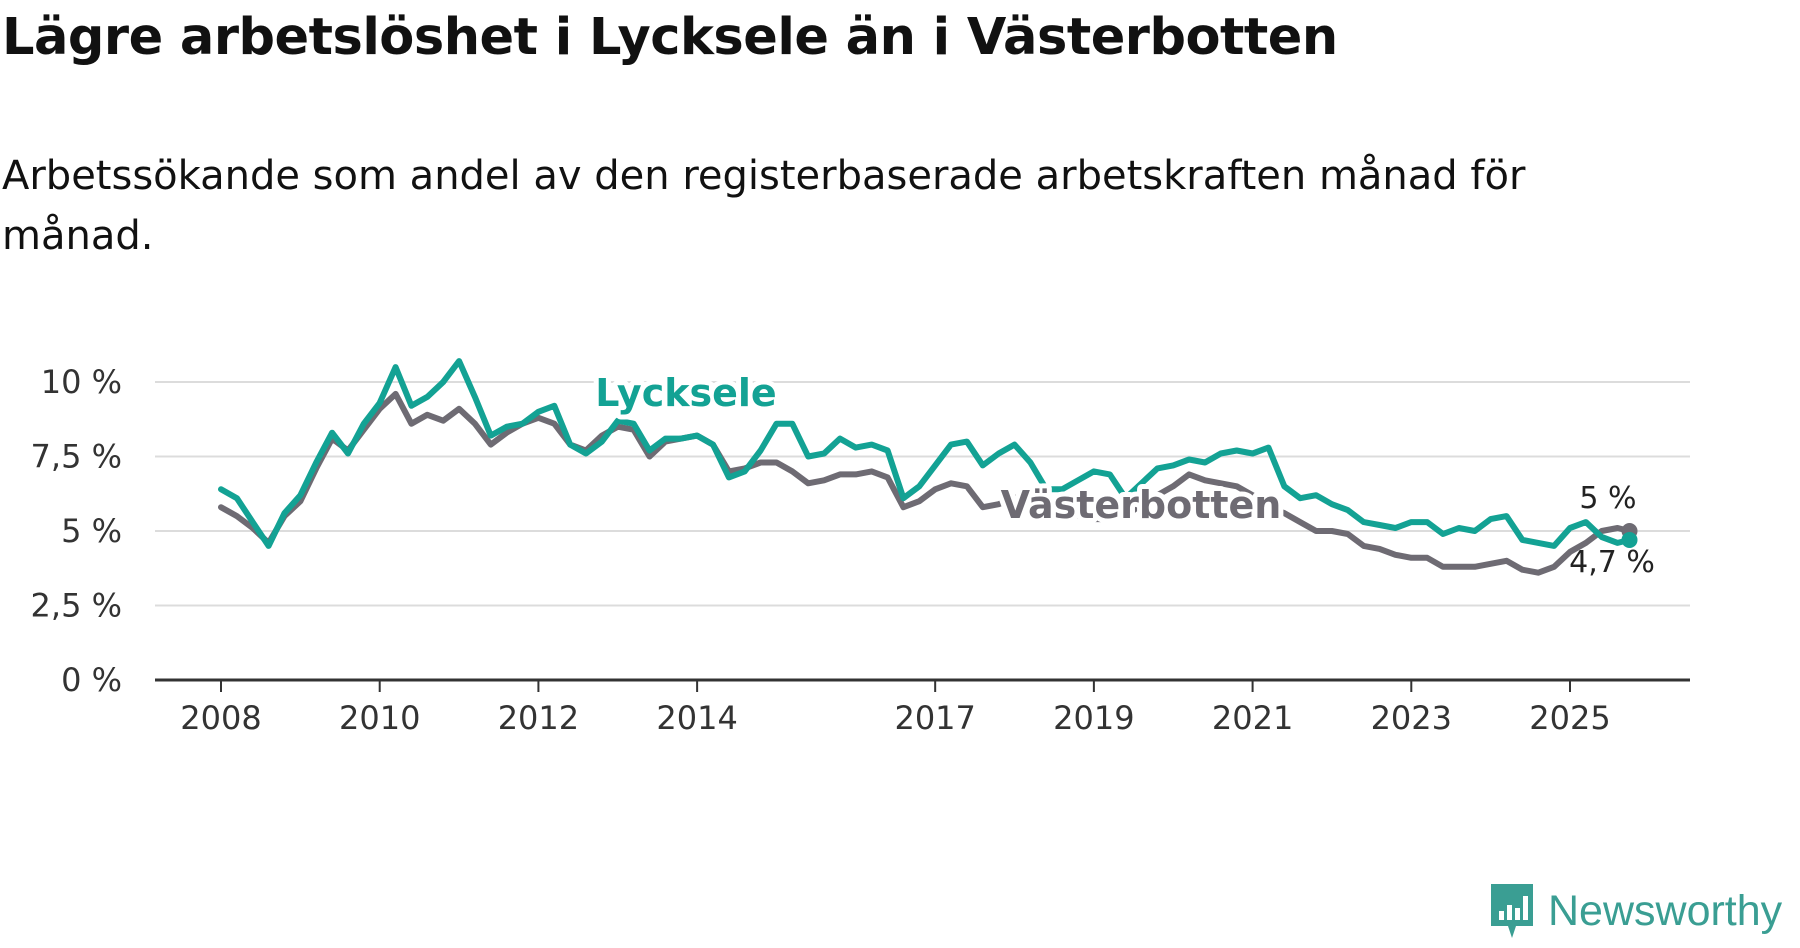 The width and height of the screenshot is (1800, 948). What do you see at coordinates (91, 531) in the screenshot?
I see `y-tick-label: 5 %` at bounding box center [91, 531].